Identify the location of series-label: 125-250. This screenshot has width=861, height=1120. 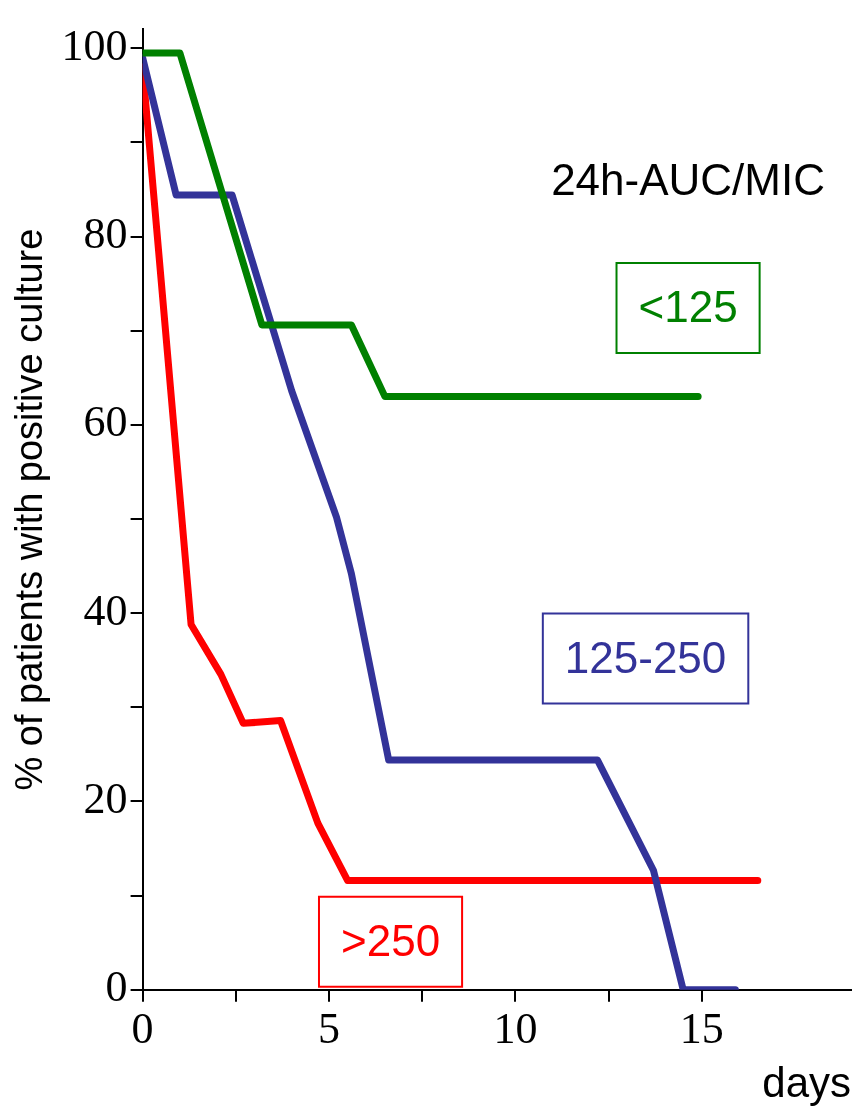
(645, 657).